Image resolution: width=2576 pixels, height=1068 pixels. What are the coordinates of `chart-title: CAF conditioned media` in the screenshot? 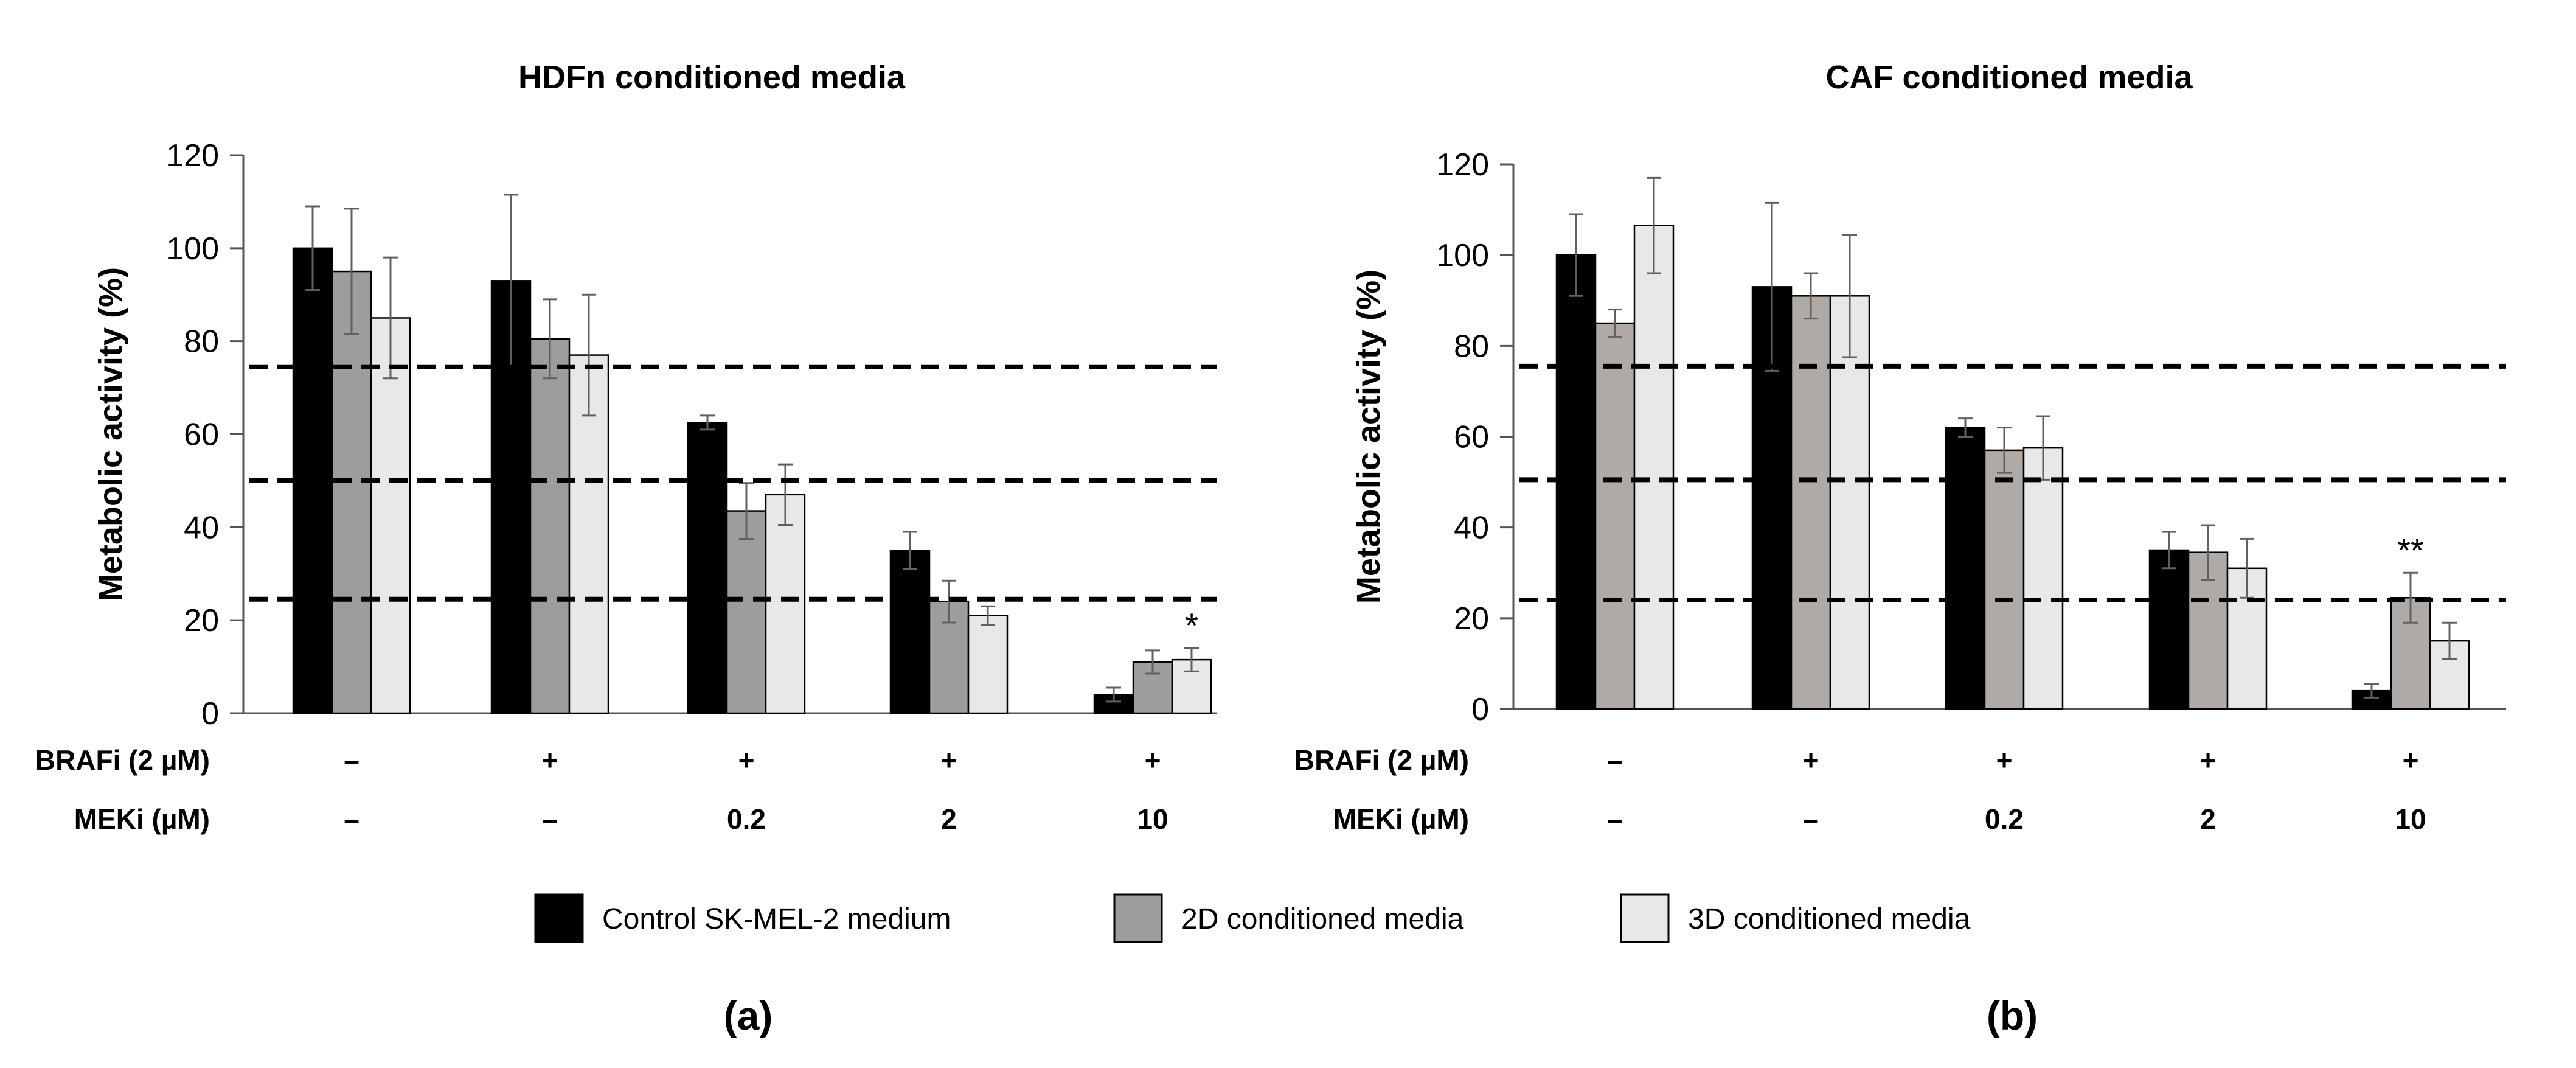 It's located at (2009, 77).